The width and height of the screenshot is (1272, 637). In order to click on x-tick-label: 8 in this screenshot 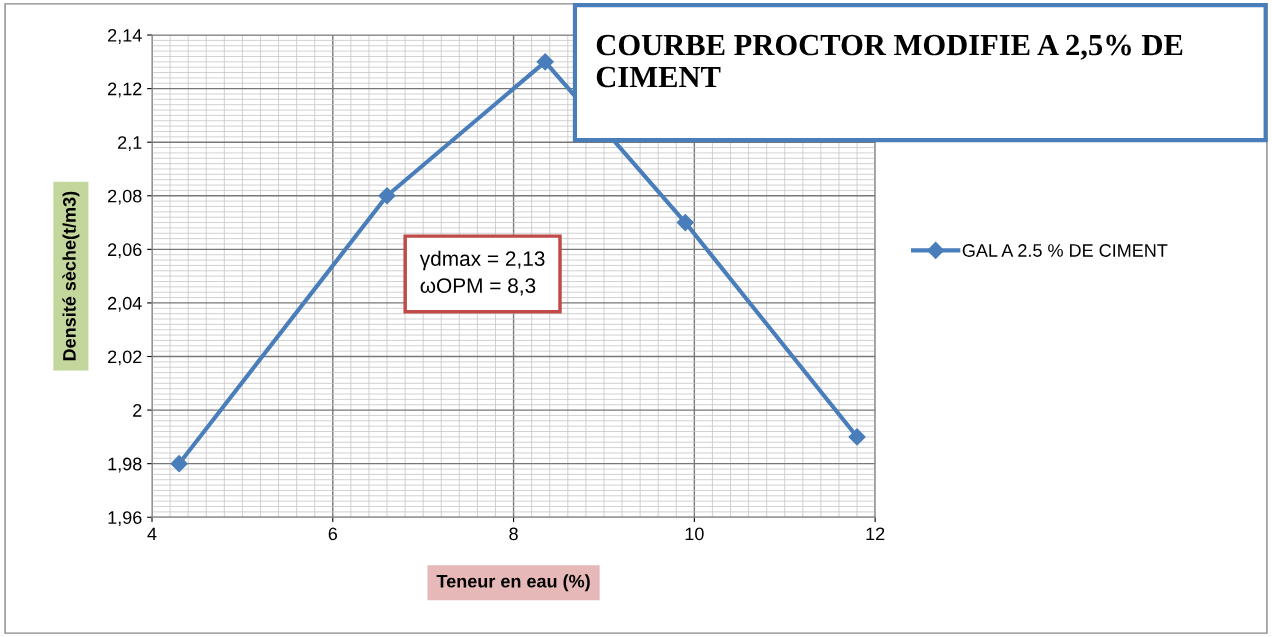, I will do `click(513, 534)`.